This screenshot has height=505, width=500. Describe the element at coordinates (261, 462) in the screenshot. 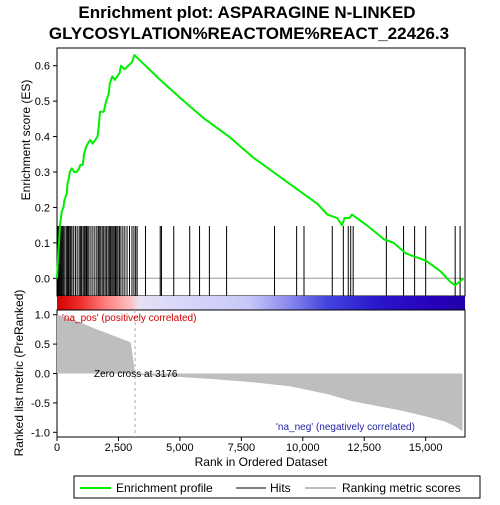

I see `x-axis-title: Rank in Ordered Dataset` at that location.